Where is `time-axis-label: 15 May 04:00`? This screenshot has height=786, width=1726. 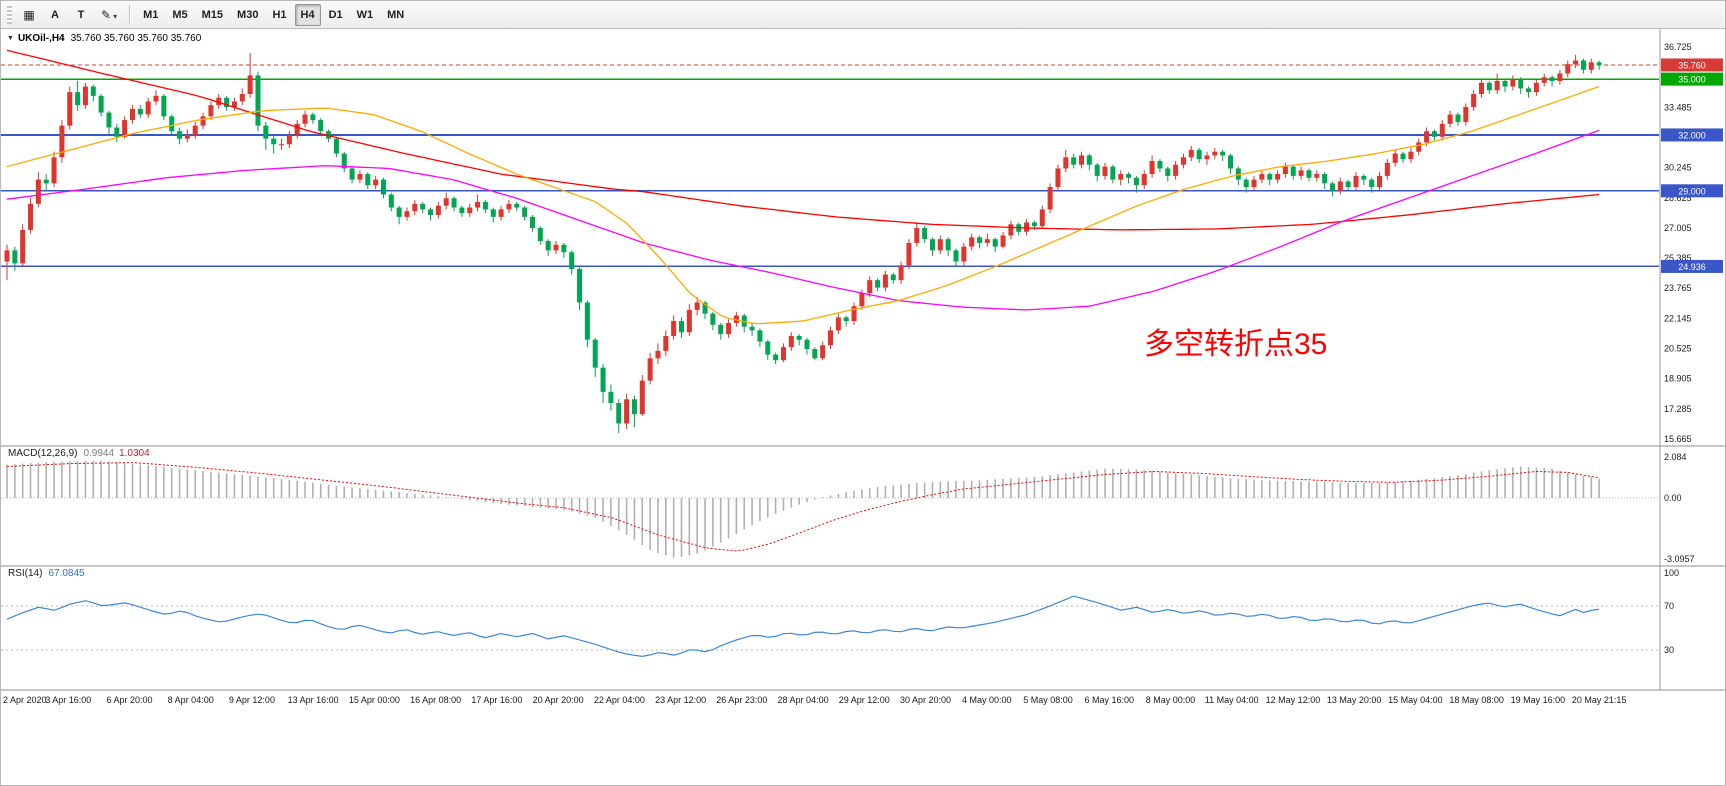 time-axis-label: 15 May 04:00 is located at coordinates (1415, 700).